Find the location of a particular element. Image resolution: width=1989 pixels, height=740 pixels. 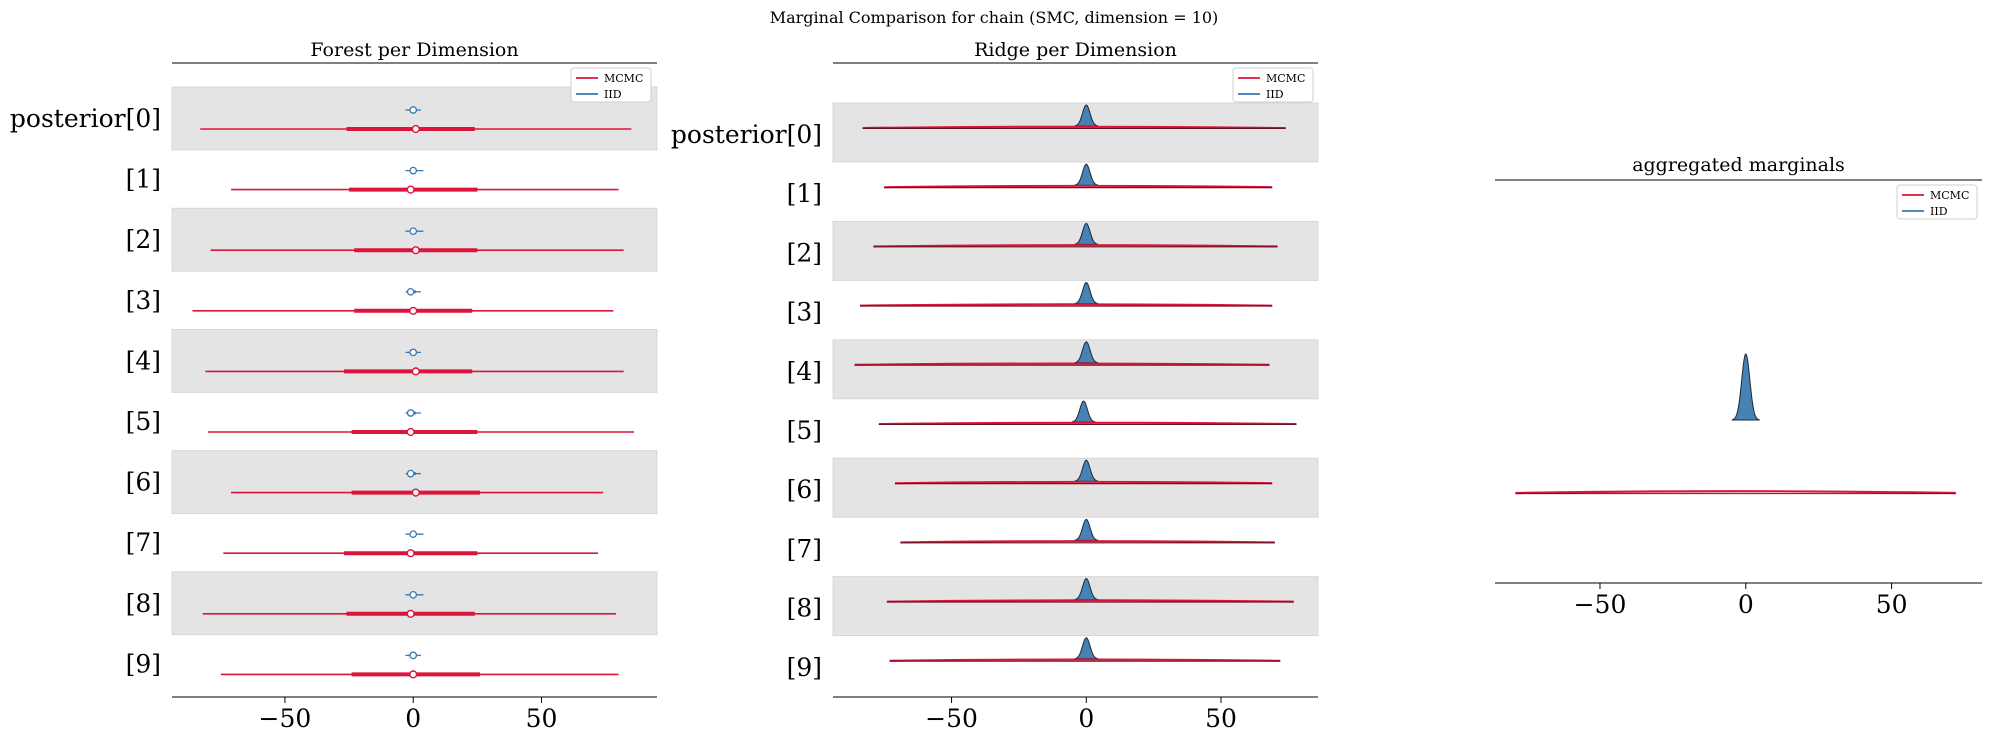

panel-title-1: Ridge per Dimension is located at coordinates (1075, 50).